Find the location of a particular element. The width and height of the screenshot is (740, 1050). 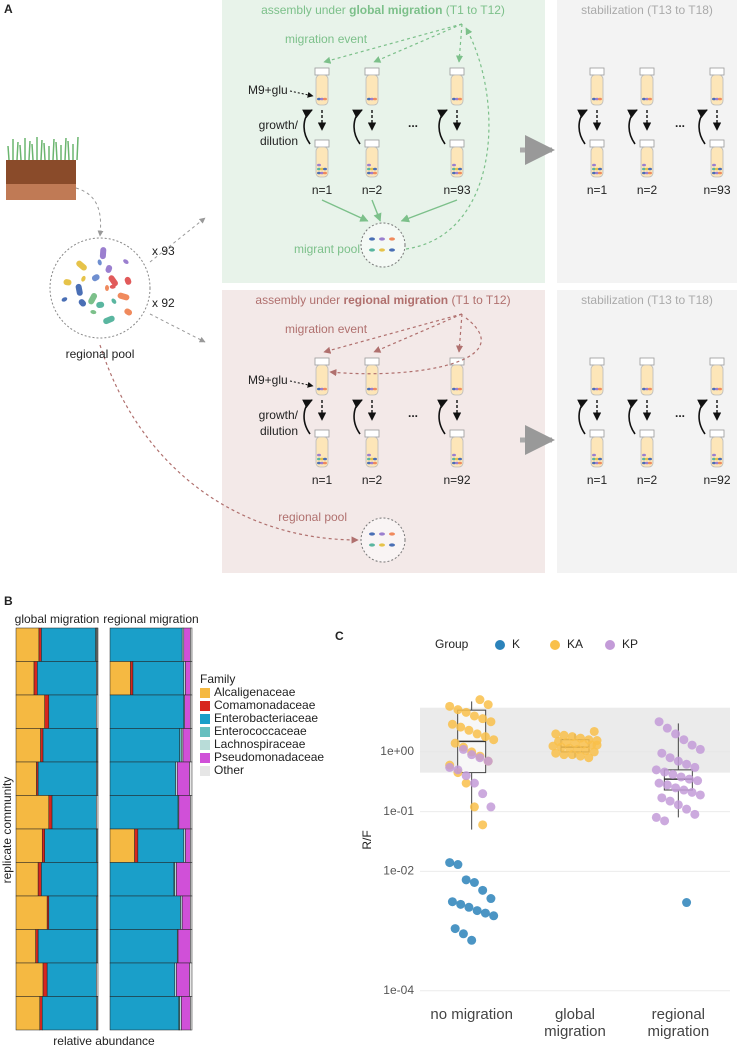

y-axis-label: replicate community is located at coordinates (7, 830).